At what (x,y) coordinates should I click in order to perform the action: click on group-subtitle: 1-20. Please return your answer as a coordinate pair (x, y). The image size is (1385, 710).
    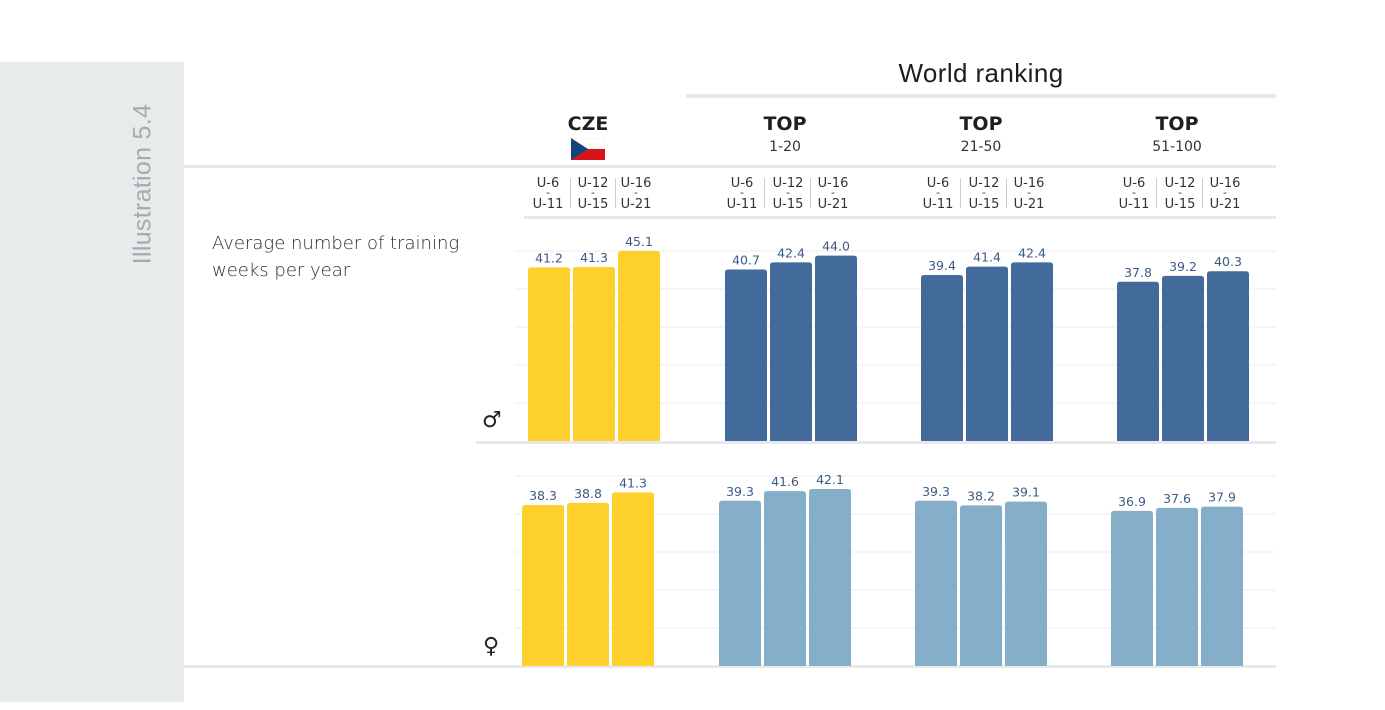
    Looking at the image, I should click on (785, 147).